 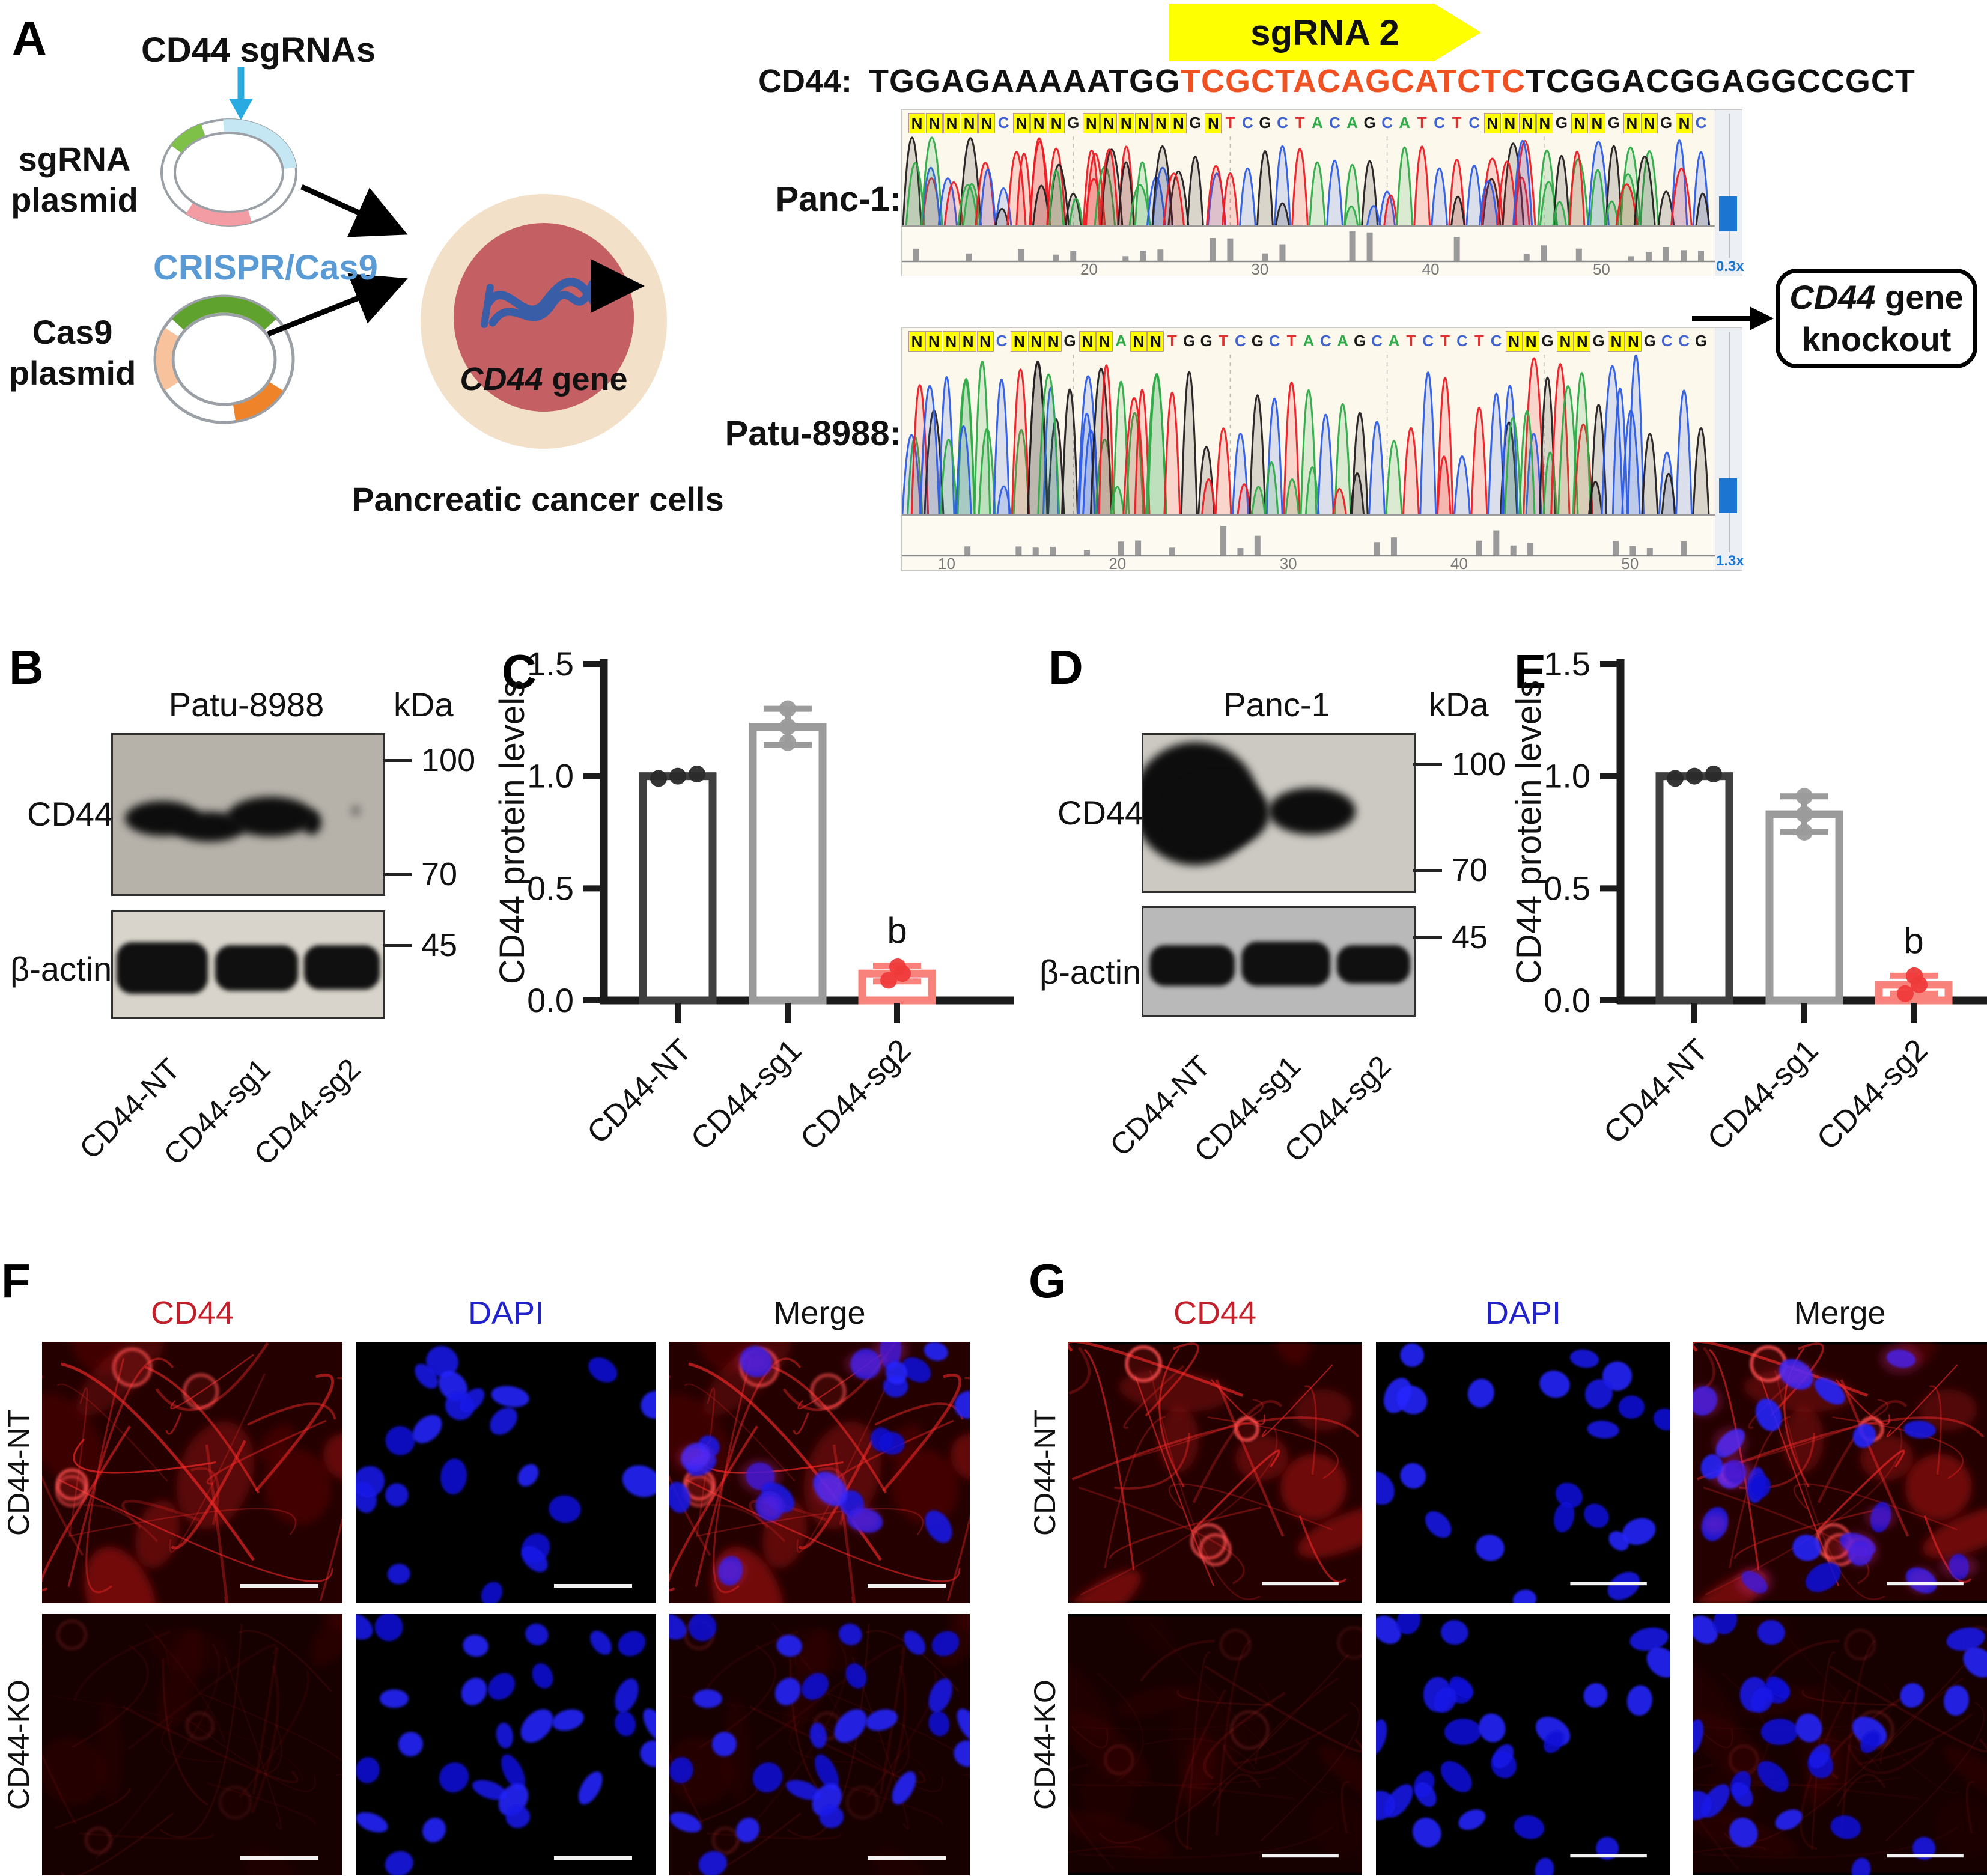 What do you see at coordinates (1451, 937) in the screenshot?
I see `marker-45-d: 45` at bounding box center [1451, 937].